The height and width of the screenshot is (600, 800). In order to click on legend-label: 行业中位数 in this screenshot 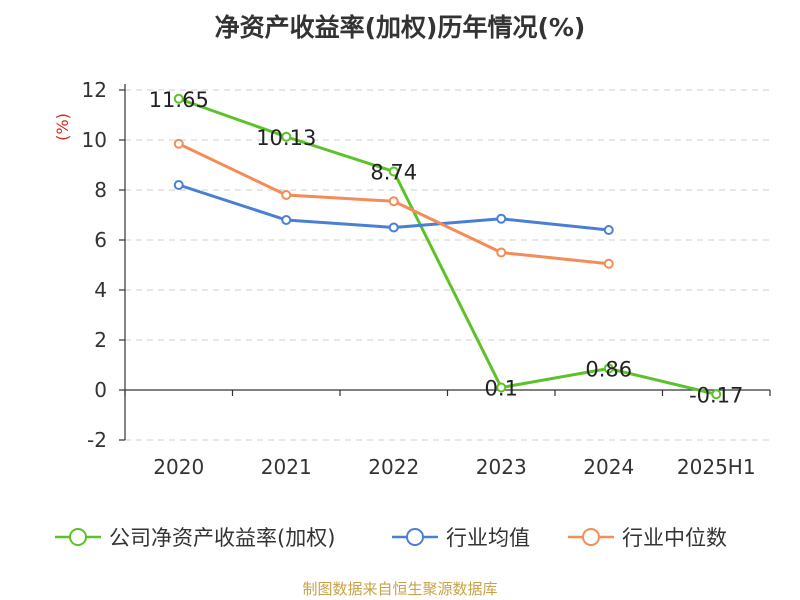, I will do `click(674, 538)`.